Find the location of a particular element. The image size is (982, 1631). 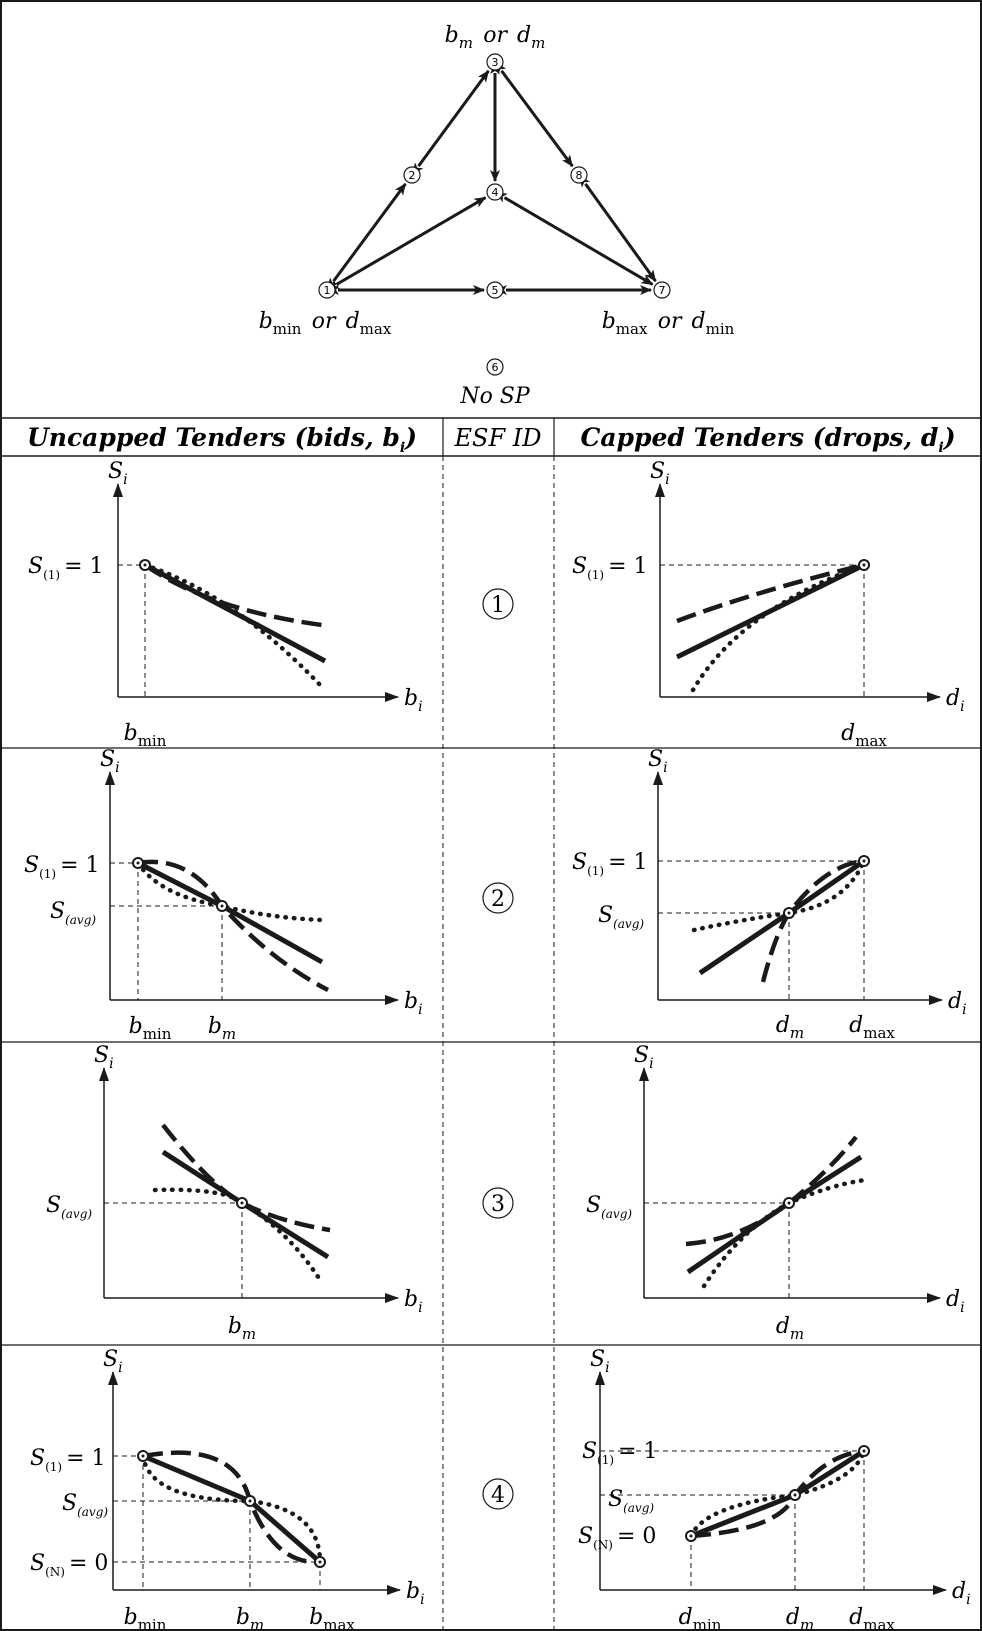

esf-id-badge: 1 is located at coordinates (498, 604).